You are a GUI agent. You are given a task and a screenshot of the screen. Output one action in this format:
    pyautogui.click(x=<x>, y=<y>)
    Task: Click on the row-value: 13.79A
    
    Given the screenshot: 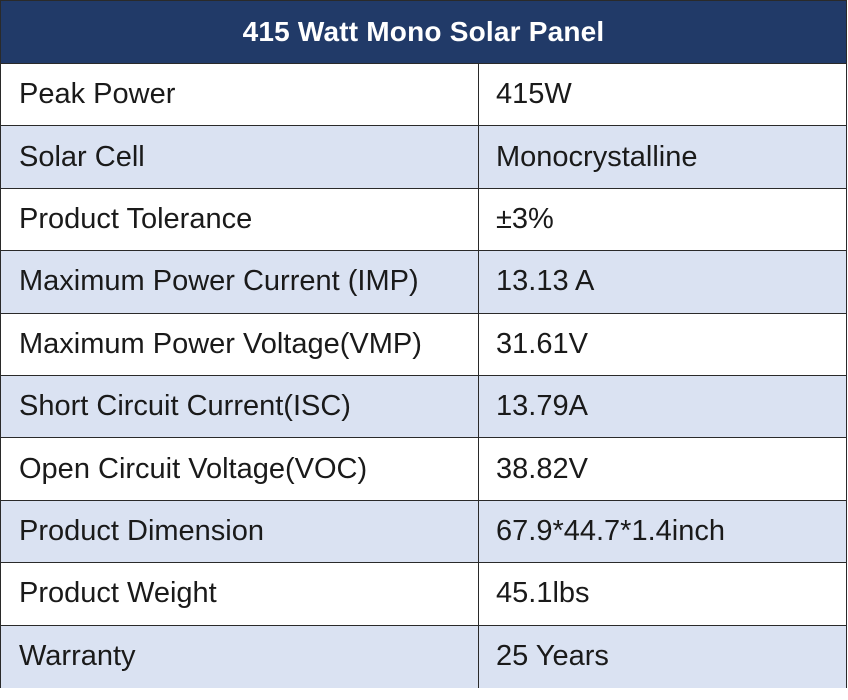 What is the action you would take?
    pyautogui.click(x=542, y=406)
    